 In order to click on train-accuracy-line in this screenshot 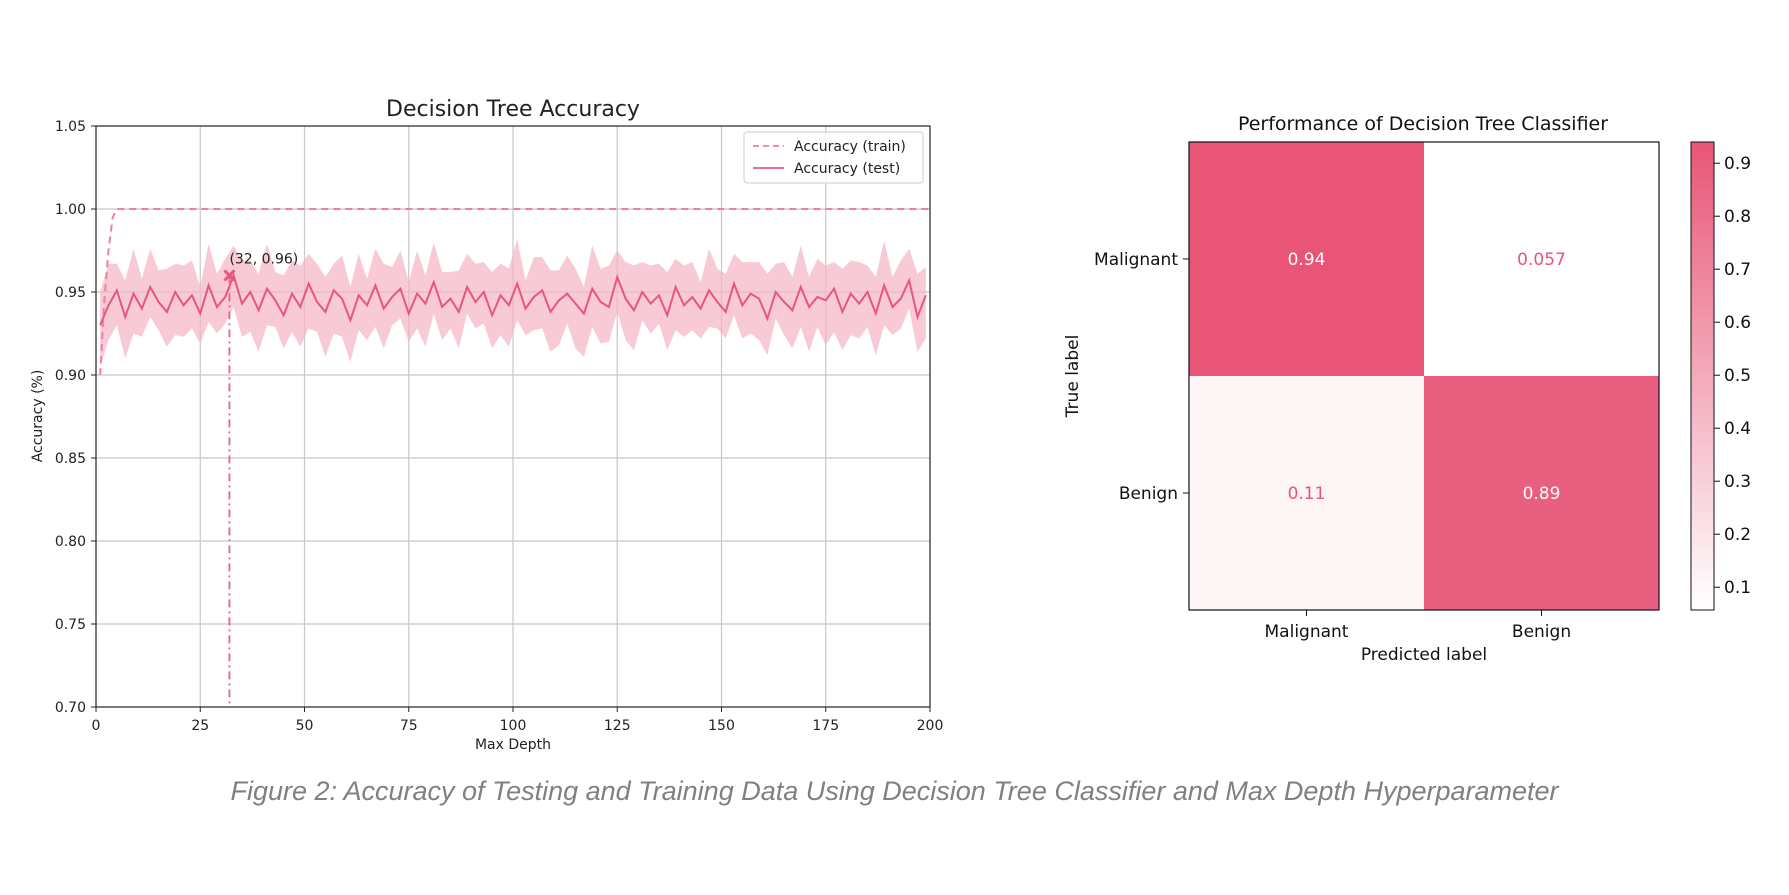, I will do `click(514, 292)`.